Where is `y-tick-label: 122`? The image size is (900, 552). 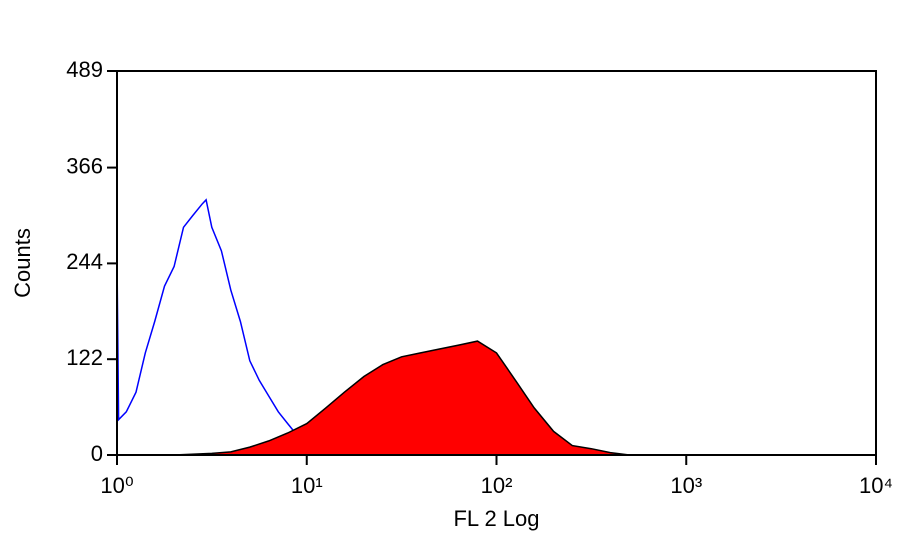 y-tick-label: 122 is located at coordinates (84, 357).